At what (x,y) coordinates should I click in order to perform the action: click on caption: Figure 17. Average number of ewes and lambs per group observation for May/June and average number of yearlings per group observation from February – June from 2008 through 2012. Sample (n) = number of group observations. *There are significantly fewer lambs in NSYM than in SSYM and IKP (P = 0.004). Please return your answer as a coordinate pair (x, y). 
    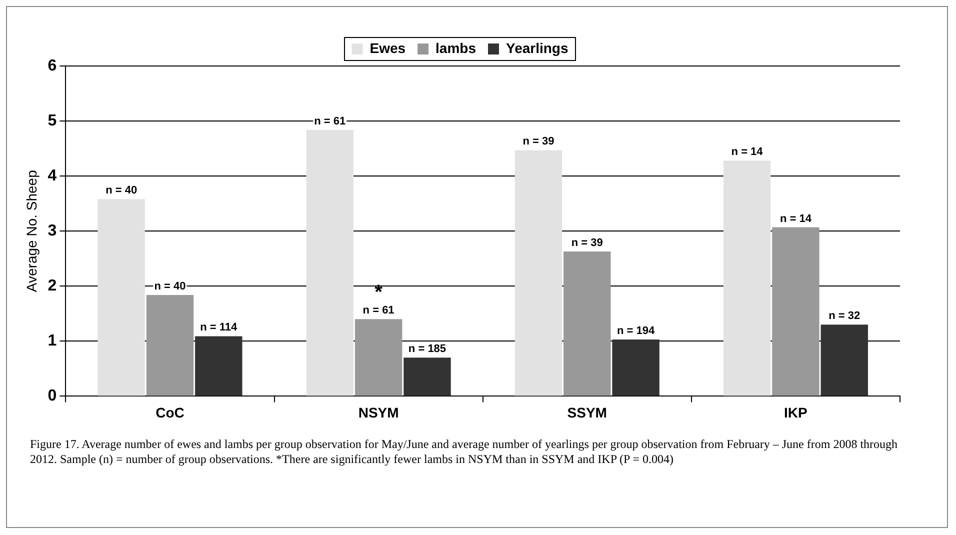
    Looking at the image, I should click on (464, 452).